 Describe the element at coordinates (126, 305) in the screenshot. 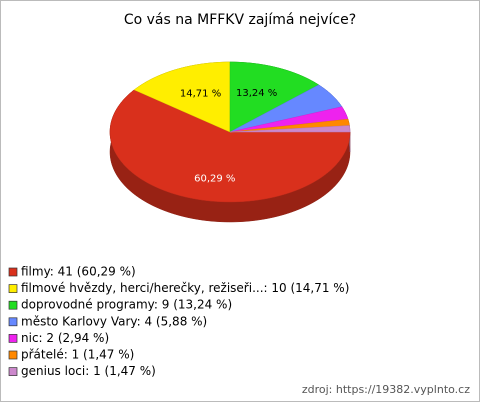

I see `legend-label: doprovodné programy: 9 (13,24 %)` at that location.